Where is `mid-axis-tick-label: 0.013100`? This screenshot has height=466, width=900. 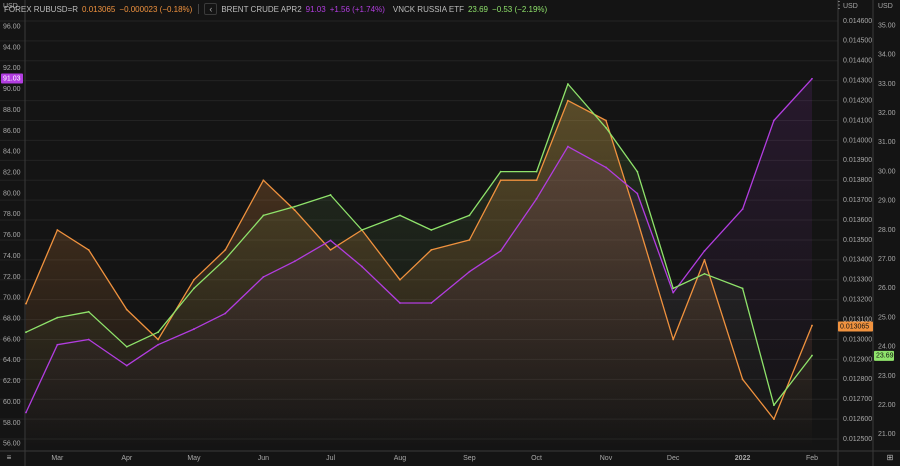
mid-axis-tick-label: 0.013100 is located at coordinates (857, 319).